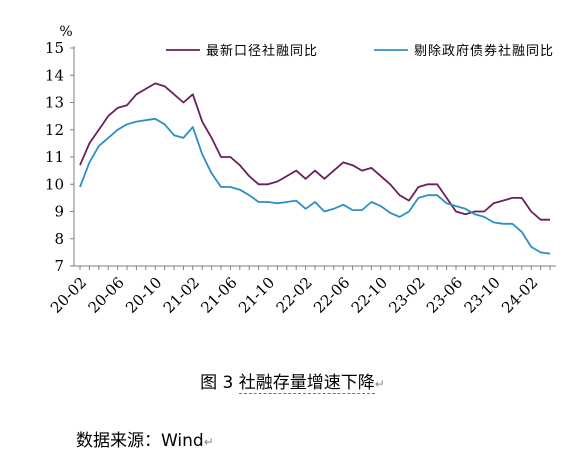 The width and height of the screenshot is (585, 471). I want to click on y-tick-label: 14, so click(54, 75).